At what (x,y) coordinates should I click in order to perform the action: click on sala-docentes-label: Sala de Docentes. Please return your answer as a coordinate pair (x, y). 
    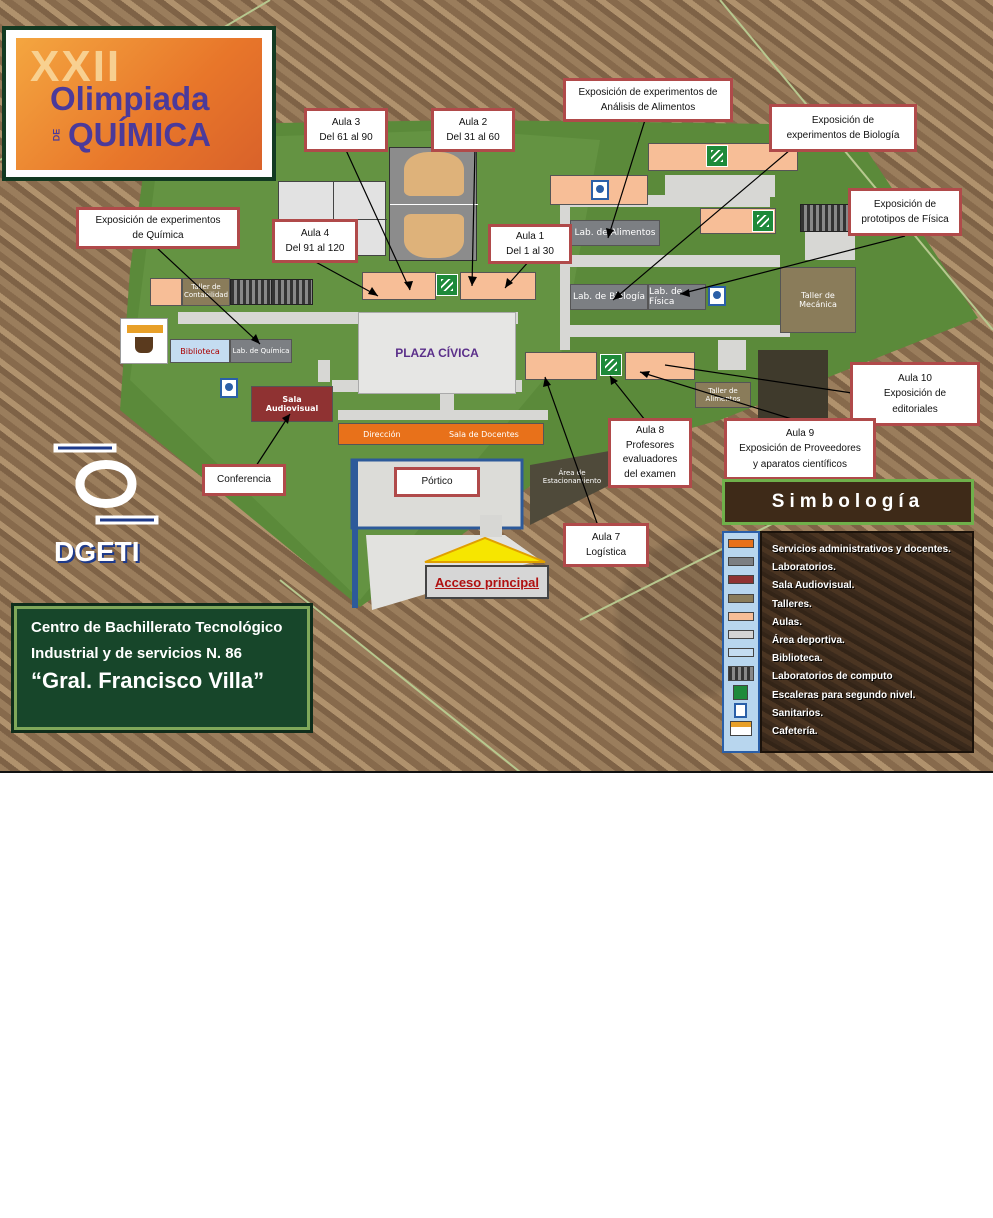
    Looking at the image, I should click on (483, 434).